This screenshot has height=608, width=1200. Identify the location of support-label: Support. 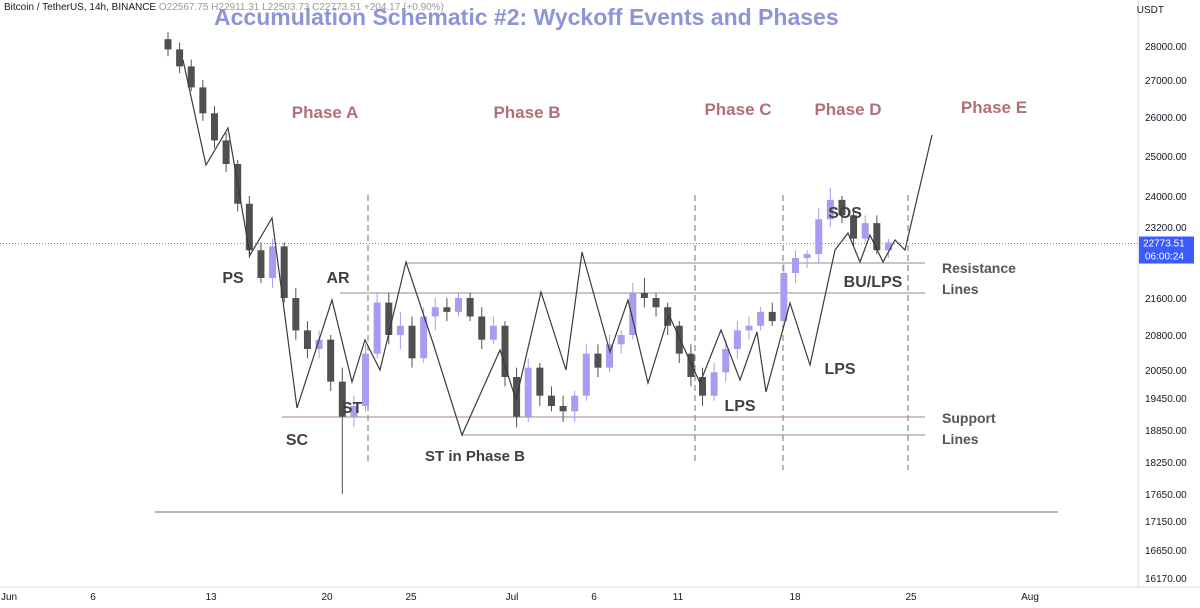
(969, 418).